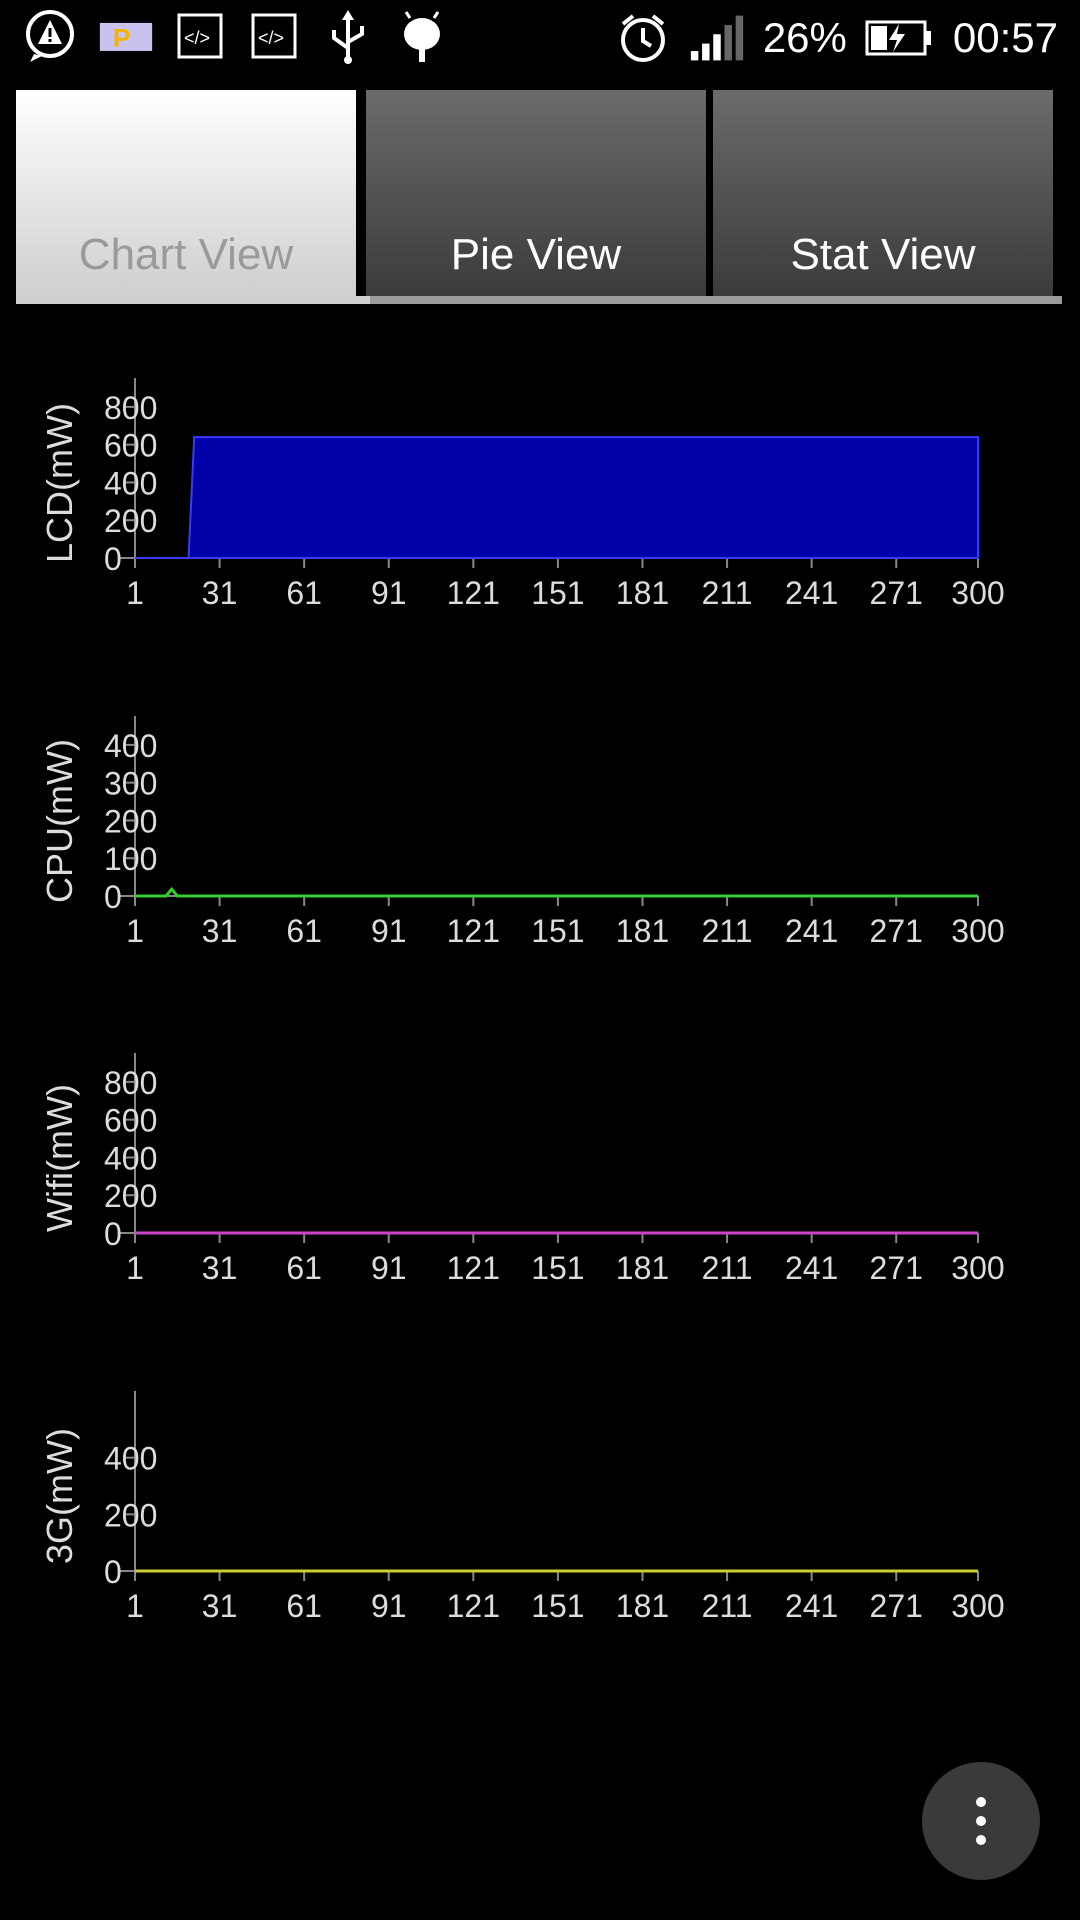  What do you see at coordinates (130, 859) in the screenshot?
I see `y-tick-label: 100` at bounding box center [130, 859].